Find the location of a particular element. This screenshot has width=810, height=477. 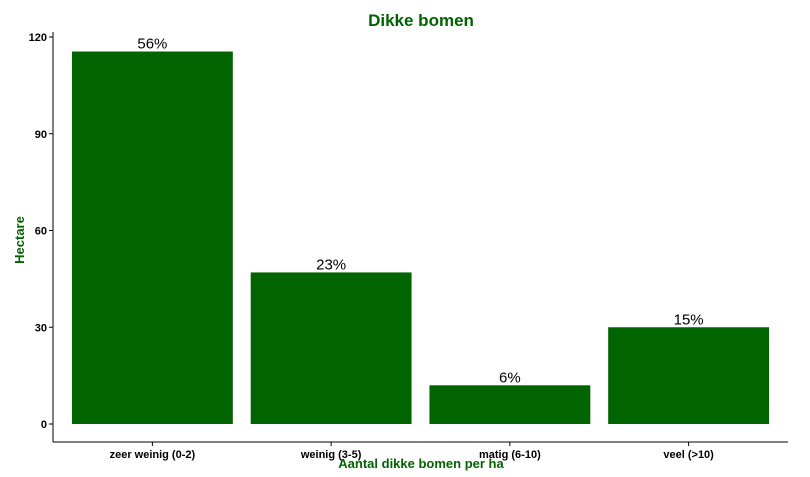

y-tick-label: 0 is located at coordinates (44, 425).